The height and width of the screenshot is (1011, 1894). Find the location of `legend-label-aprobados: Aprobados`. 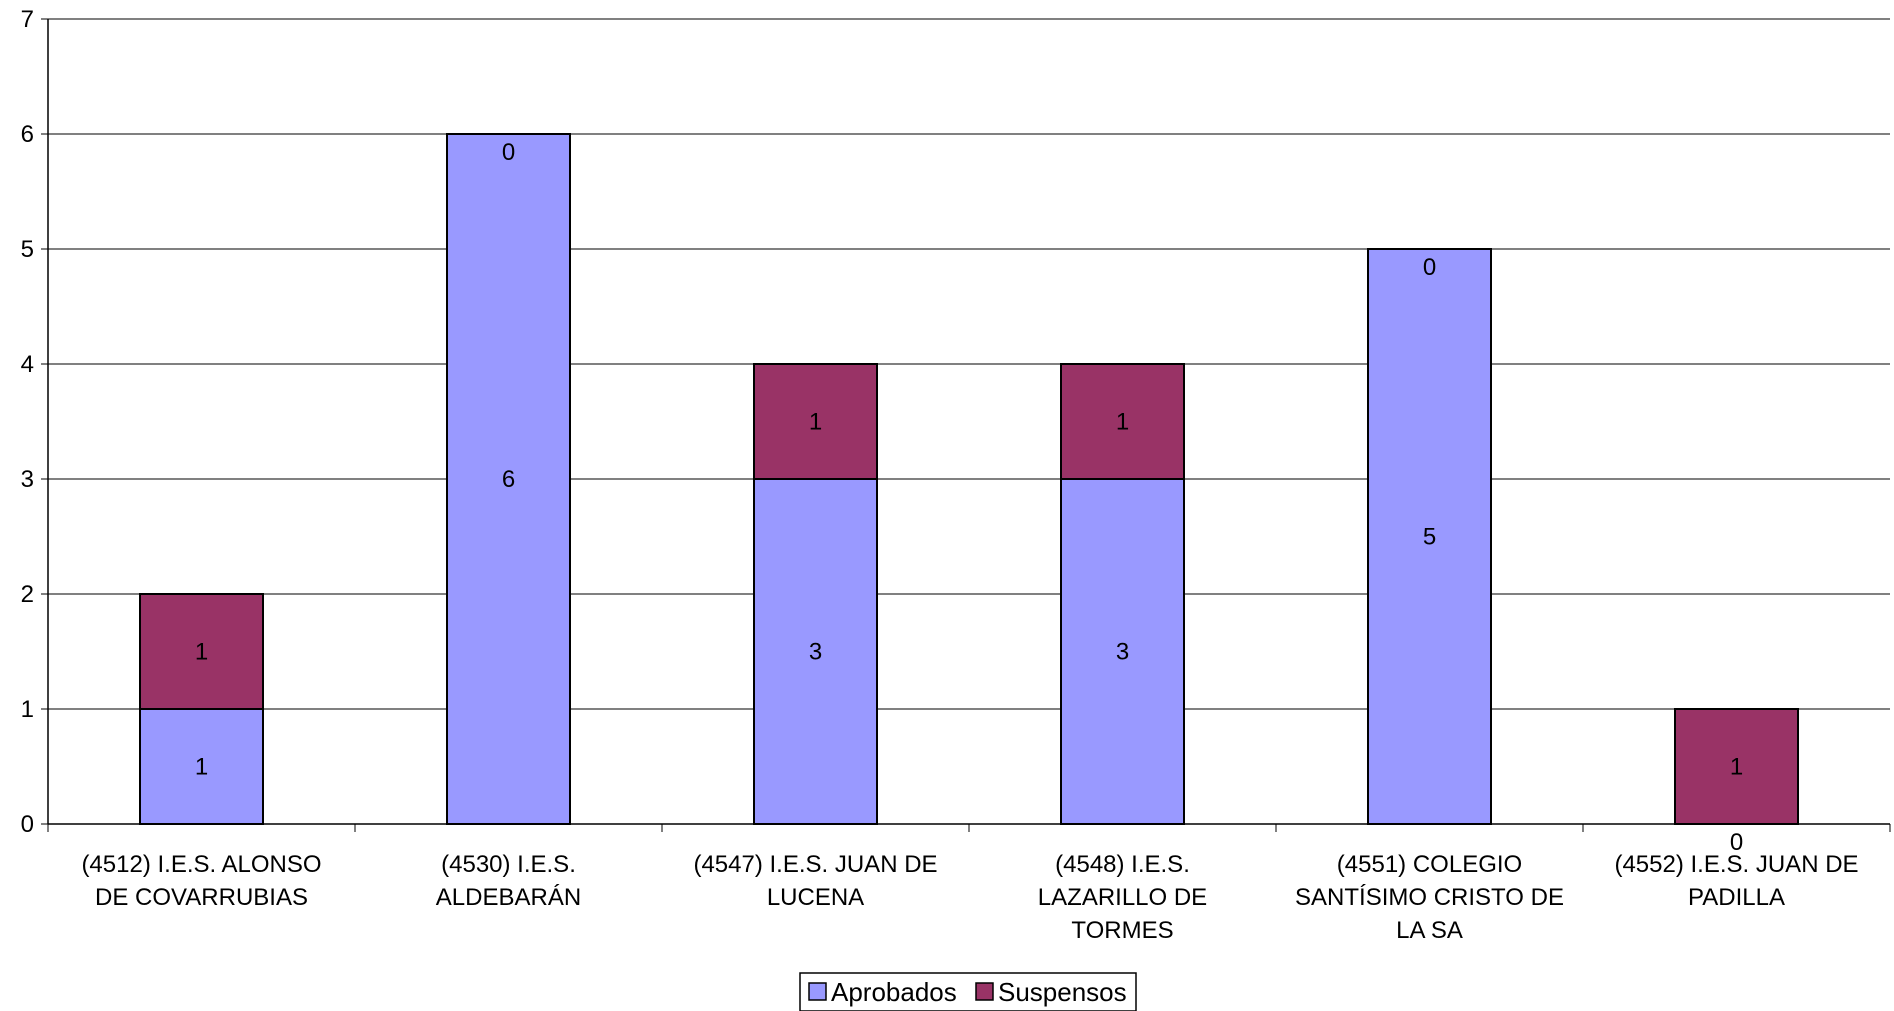

legend-label-aprobados: Aprobados is located at coordinates (894, 992).